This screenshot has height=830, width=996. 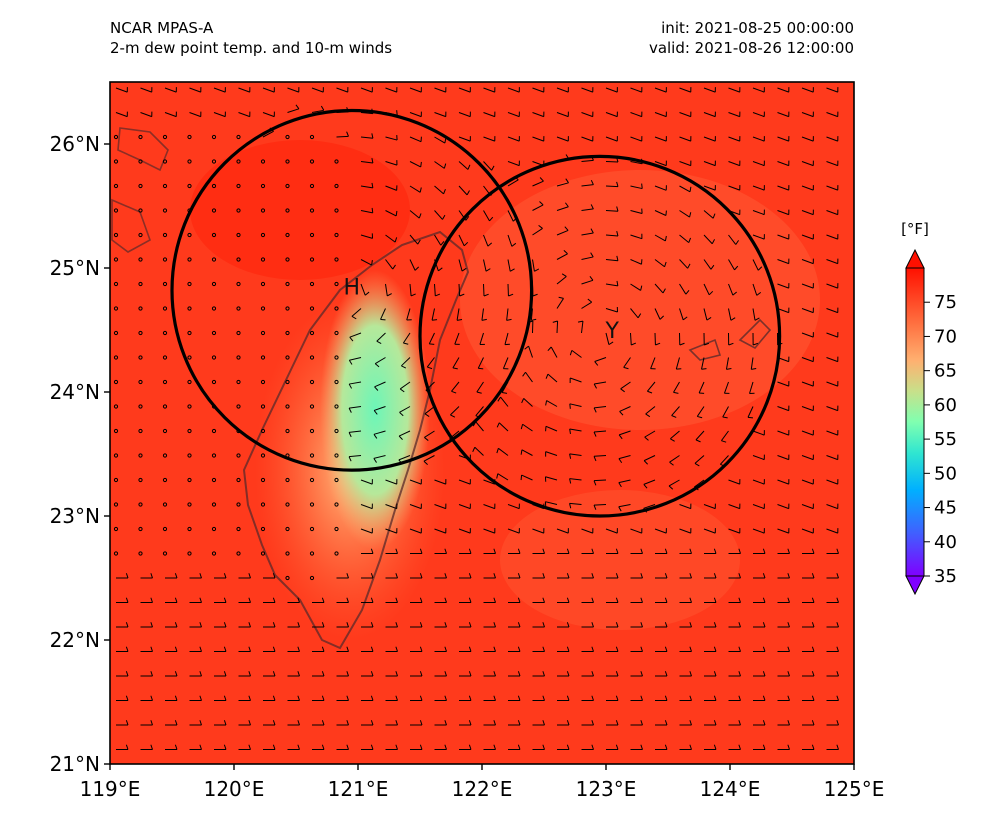 What do you see at coordinates (75, 764) in the screenshot?
I see `lat-tick-label: 21°N` at bounding box center [75, 764].